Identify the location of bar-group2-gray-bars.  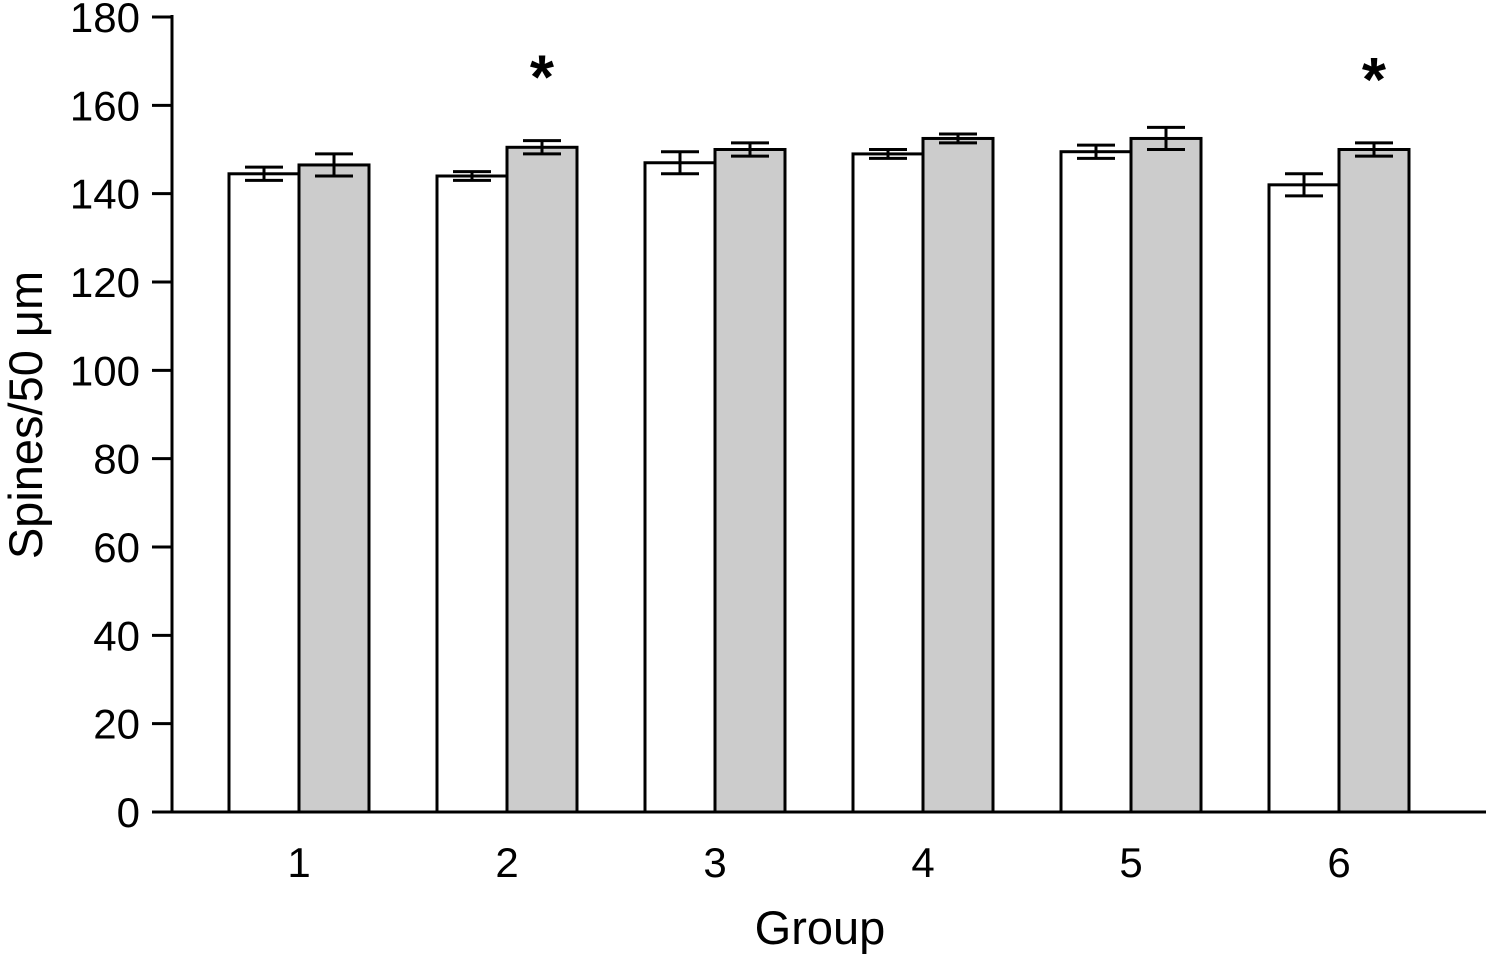
(542, 479).